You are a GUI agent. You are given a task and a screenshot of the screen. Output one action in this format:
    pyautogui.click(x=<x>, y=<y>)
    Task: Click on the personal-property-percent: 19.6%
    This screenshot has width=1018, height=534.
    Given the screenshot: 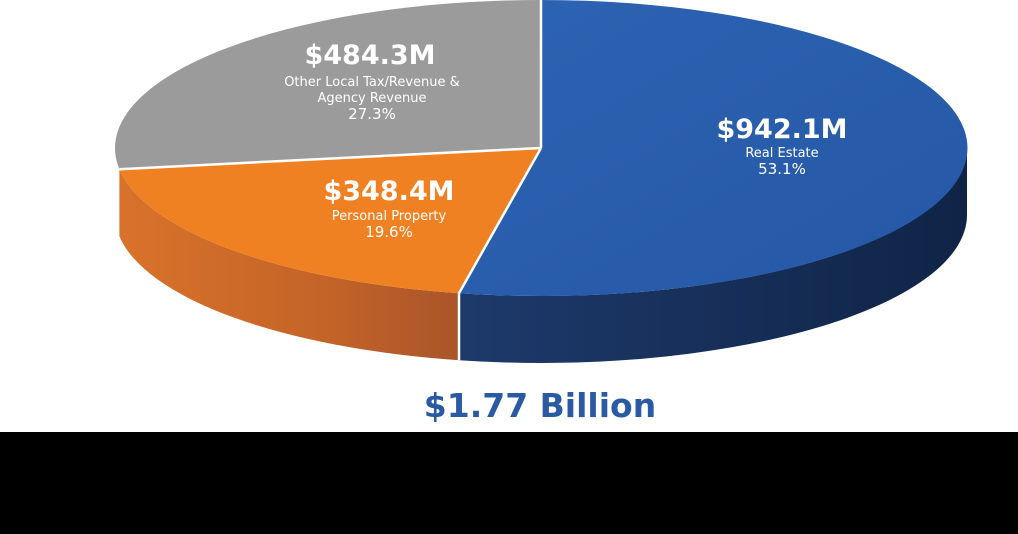 What is the action you would take?
    pyautogui.click(x=389, y=232)
    